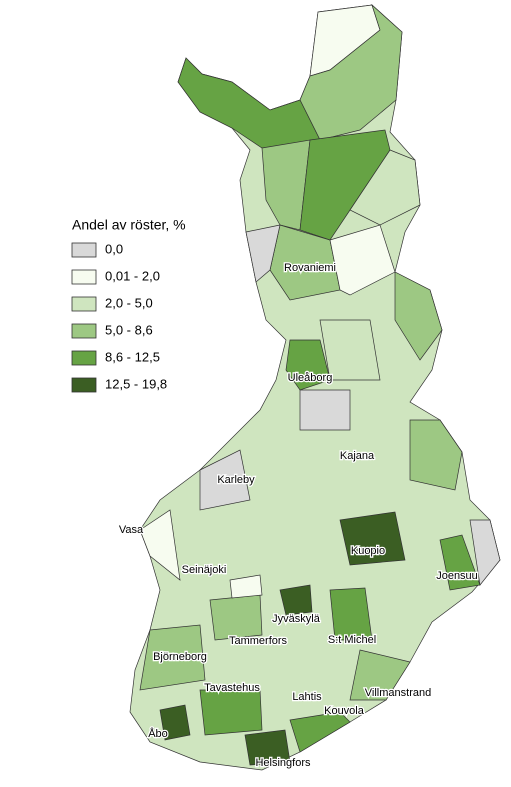 This screenshot has height=787, width=511. Describe the element at coordinates (236, 480) in the screenshot. I see `city-label: Karleby` at that location.